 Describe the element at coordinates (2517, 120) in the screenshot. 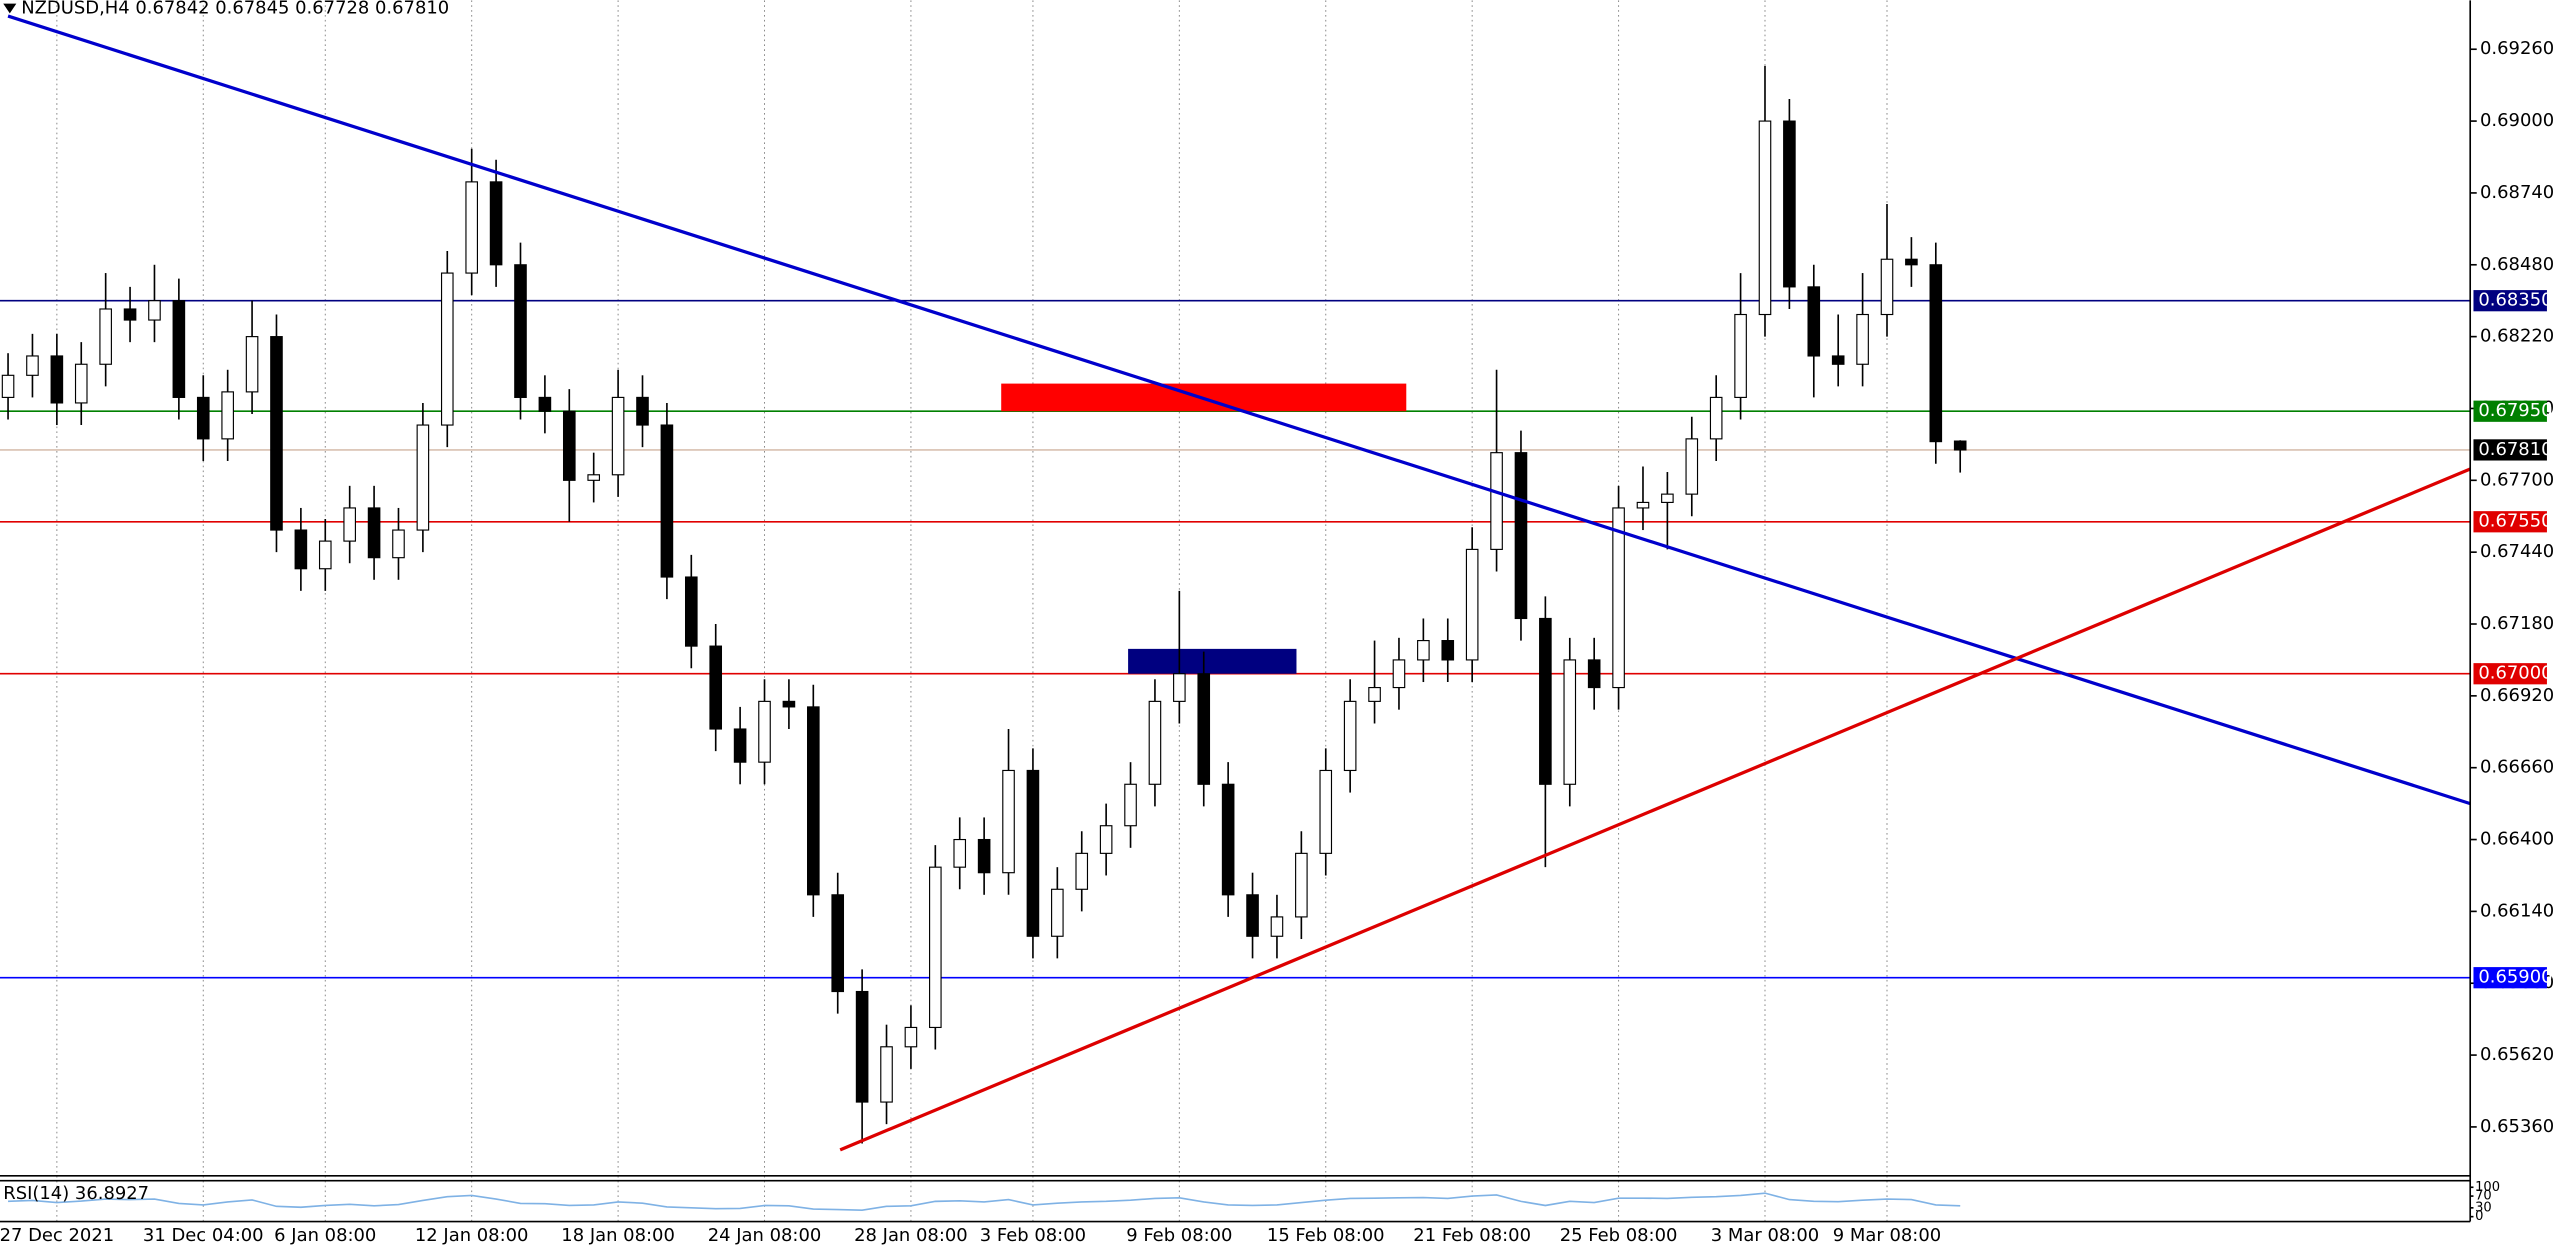

I see `y-tick-label: 0.69000` at that location.